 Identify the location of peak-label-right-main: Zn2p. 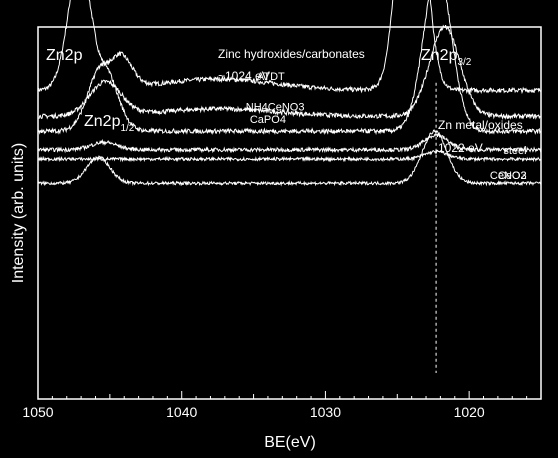
(439, 55).